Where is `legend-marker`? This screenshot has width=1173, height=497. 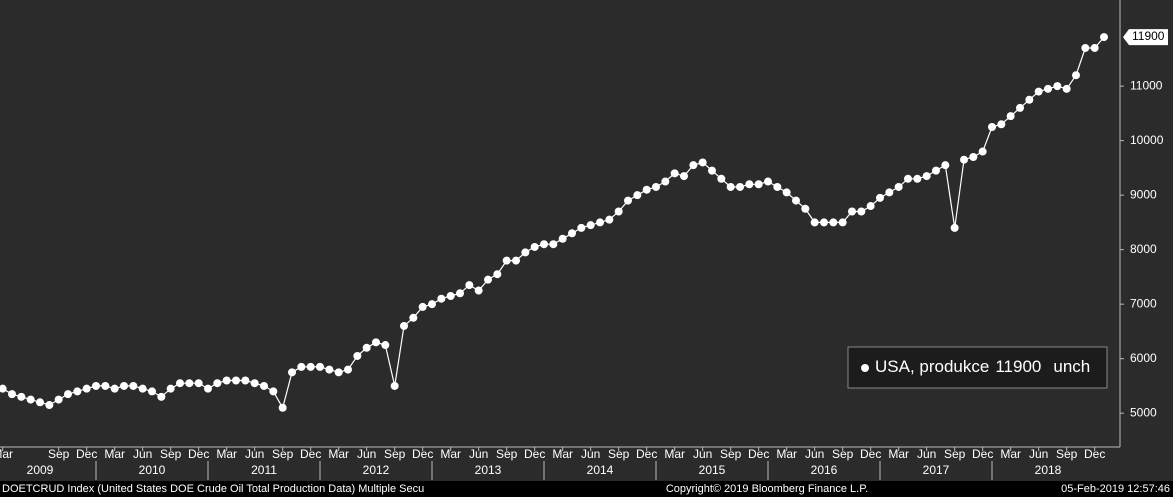
legend-marker is located at coordinates (865, 368).